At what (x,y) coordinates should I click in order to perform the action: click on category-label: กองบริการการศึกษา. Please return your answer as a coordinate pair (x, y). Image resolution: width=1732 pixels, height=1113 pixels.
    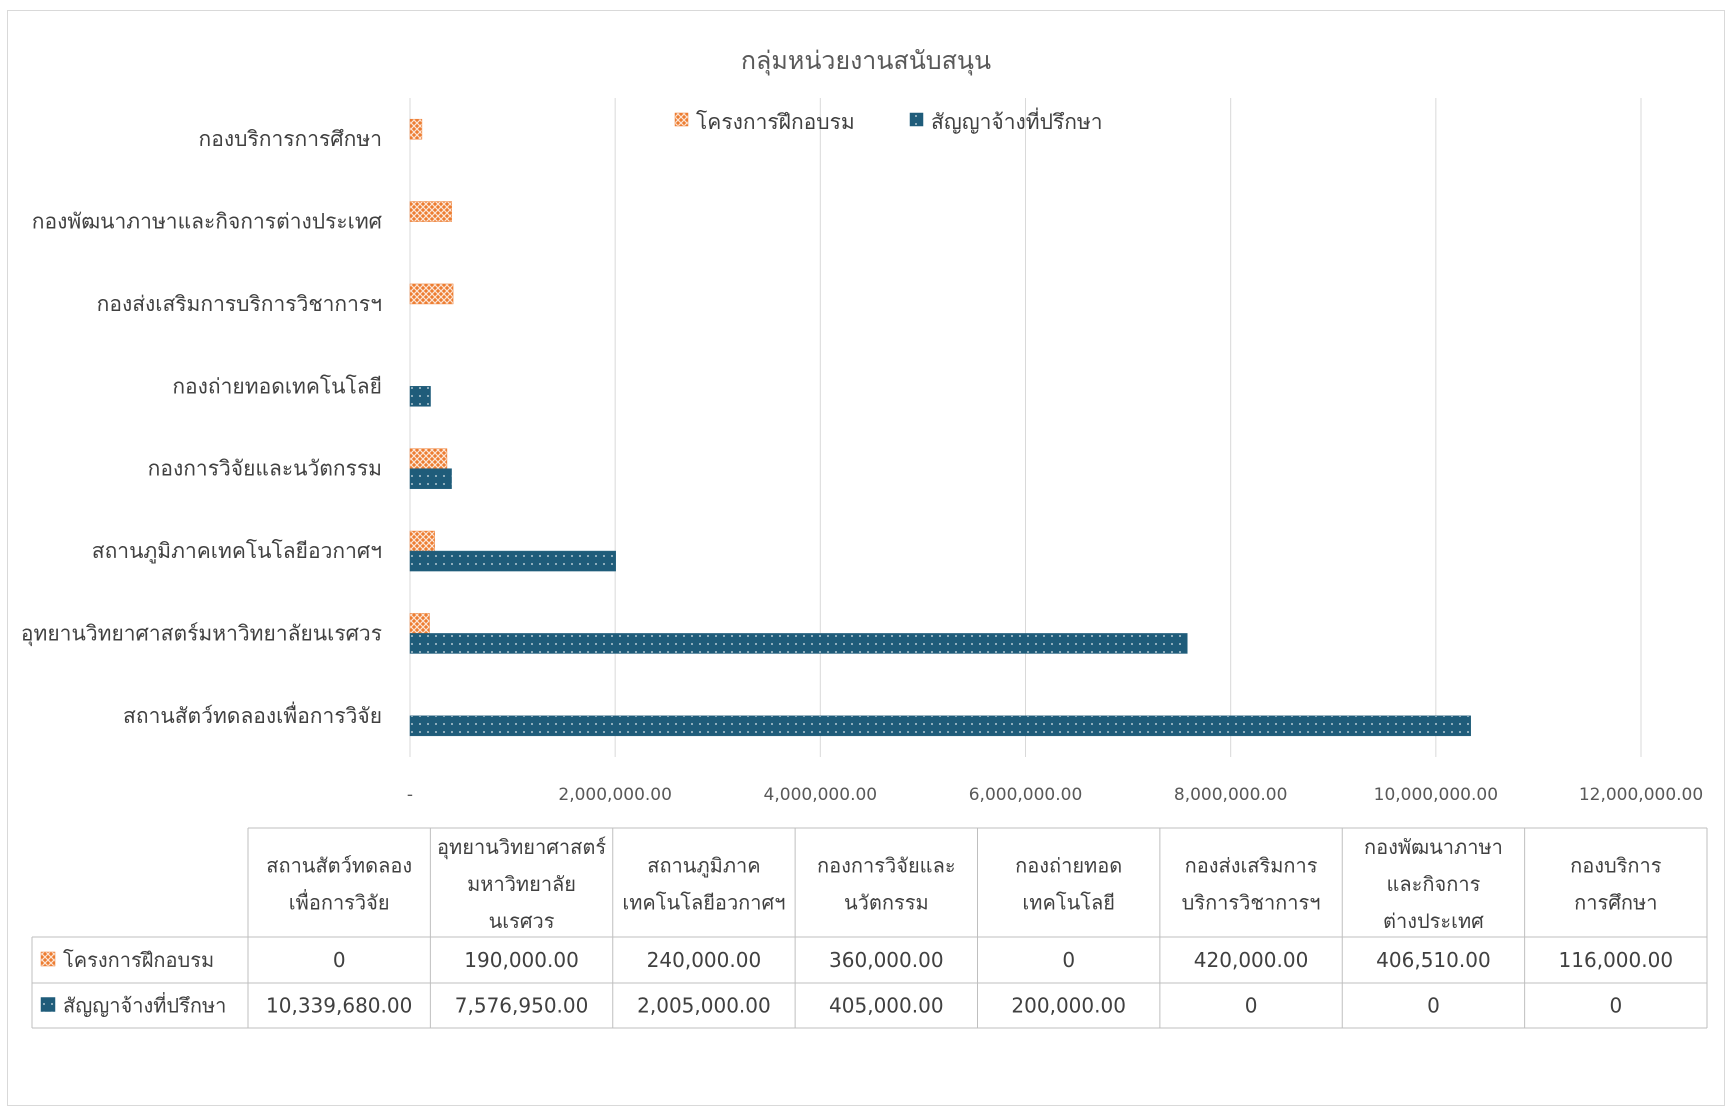
    Looking at the image, I should click on (290, 139).